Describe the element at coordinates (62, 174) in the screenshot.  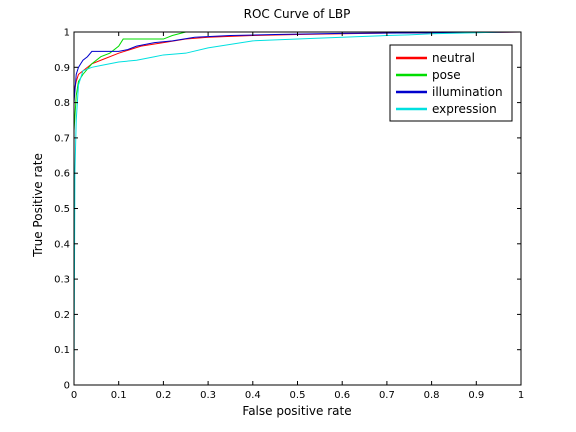
I see `y-tick-label: 0.6` at that location.